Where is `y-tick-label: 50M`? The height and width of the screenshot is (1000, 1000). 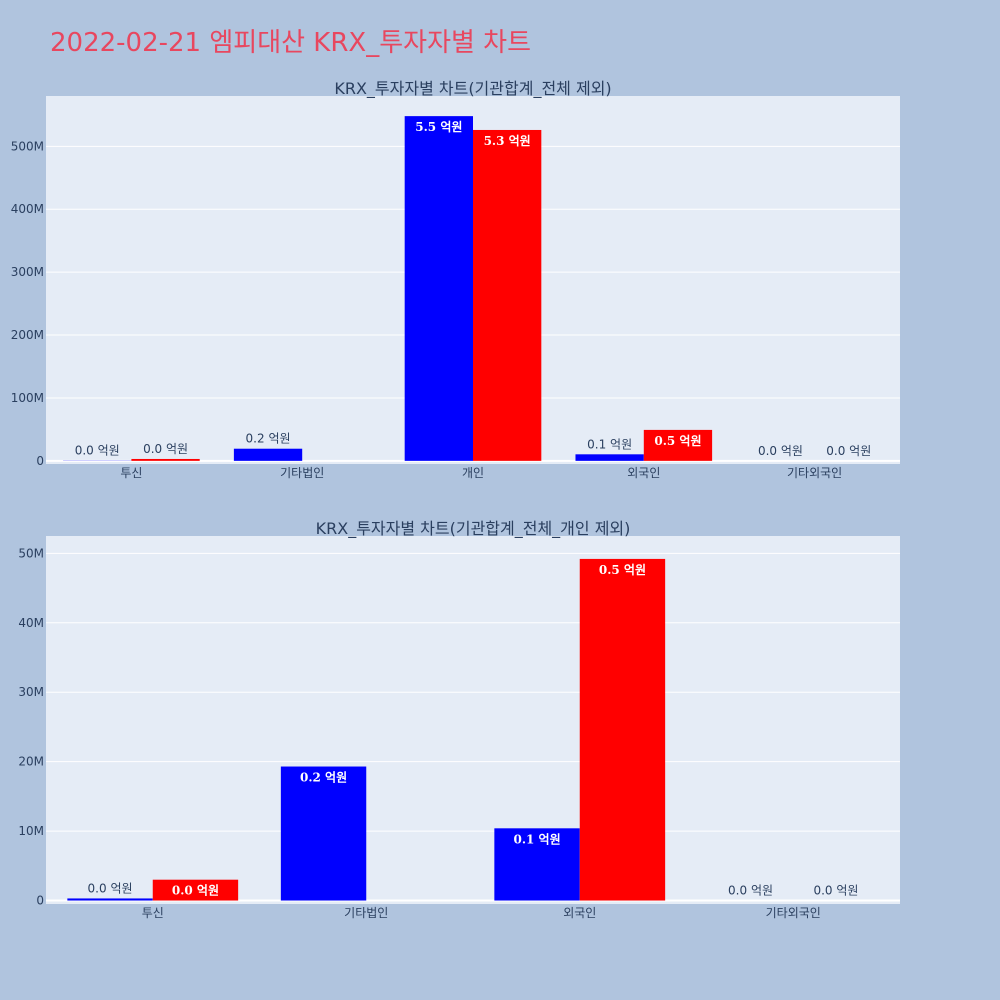
y-tick-label: 50M is located at coordinates (31, 553).